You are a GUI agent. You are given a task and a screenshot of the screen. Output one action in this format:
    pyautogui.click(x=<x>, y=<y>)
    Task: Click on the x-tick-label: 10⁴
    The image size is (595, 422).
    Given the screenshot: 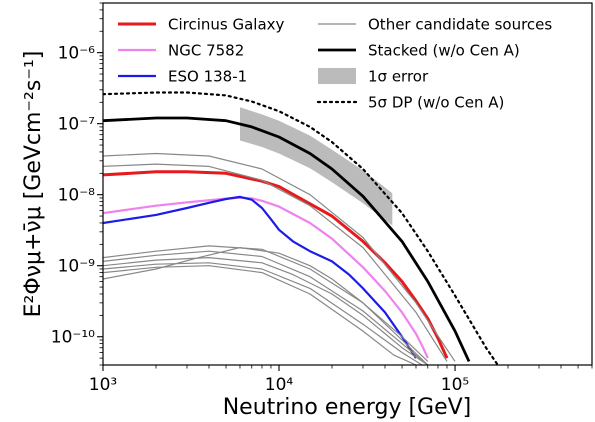 What is the action you would take?
    pyautogui.click(x=279, y=385)
    